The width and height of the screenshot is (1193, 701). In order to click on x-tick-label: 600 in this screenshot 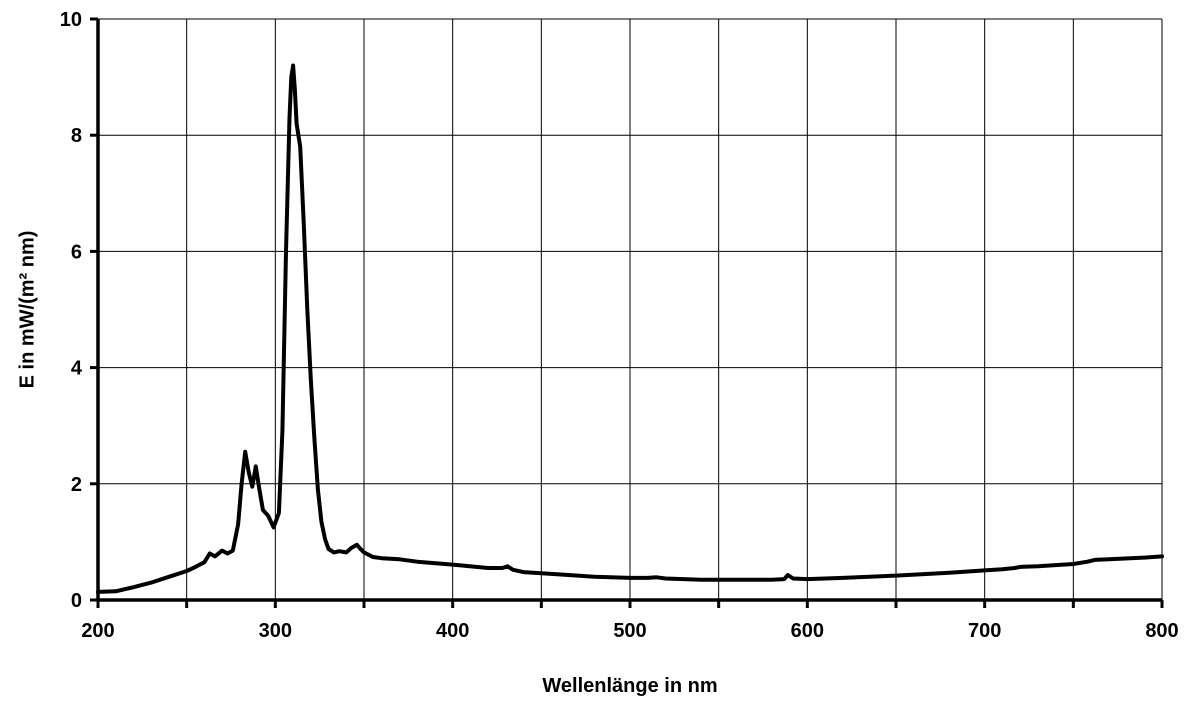, I will do `click(807, 631)`.